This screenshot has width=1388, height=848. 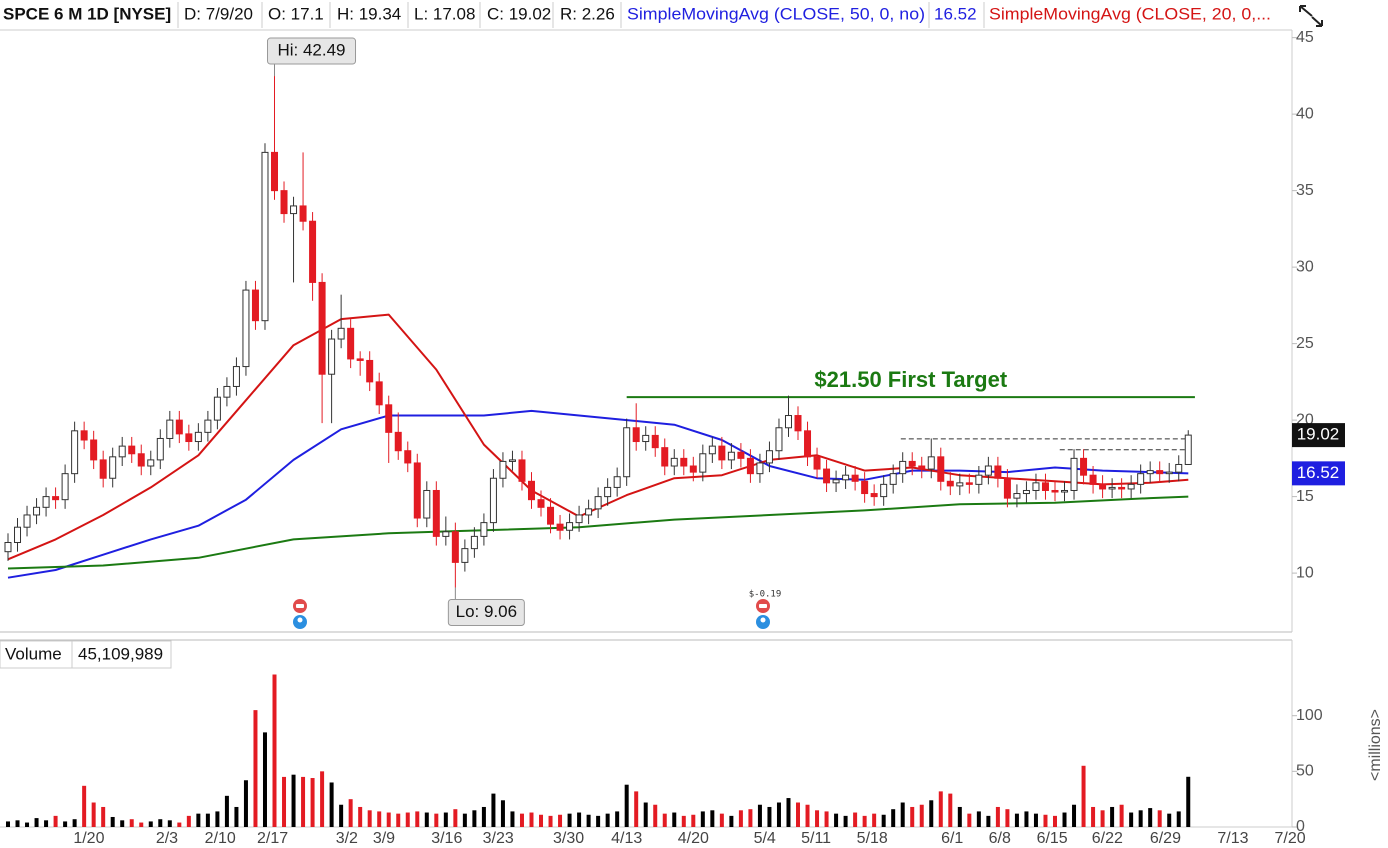 What do you see at coordinates (296, 13) in the screenshot?
I see `open: O: 17.1` at bounding box center [296, 13].